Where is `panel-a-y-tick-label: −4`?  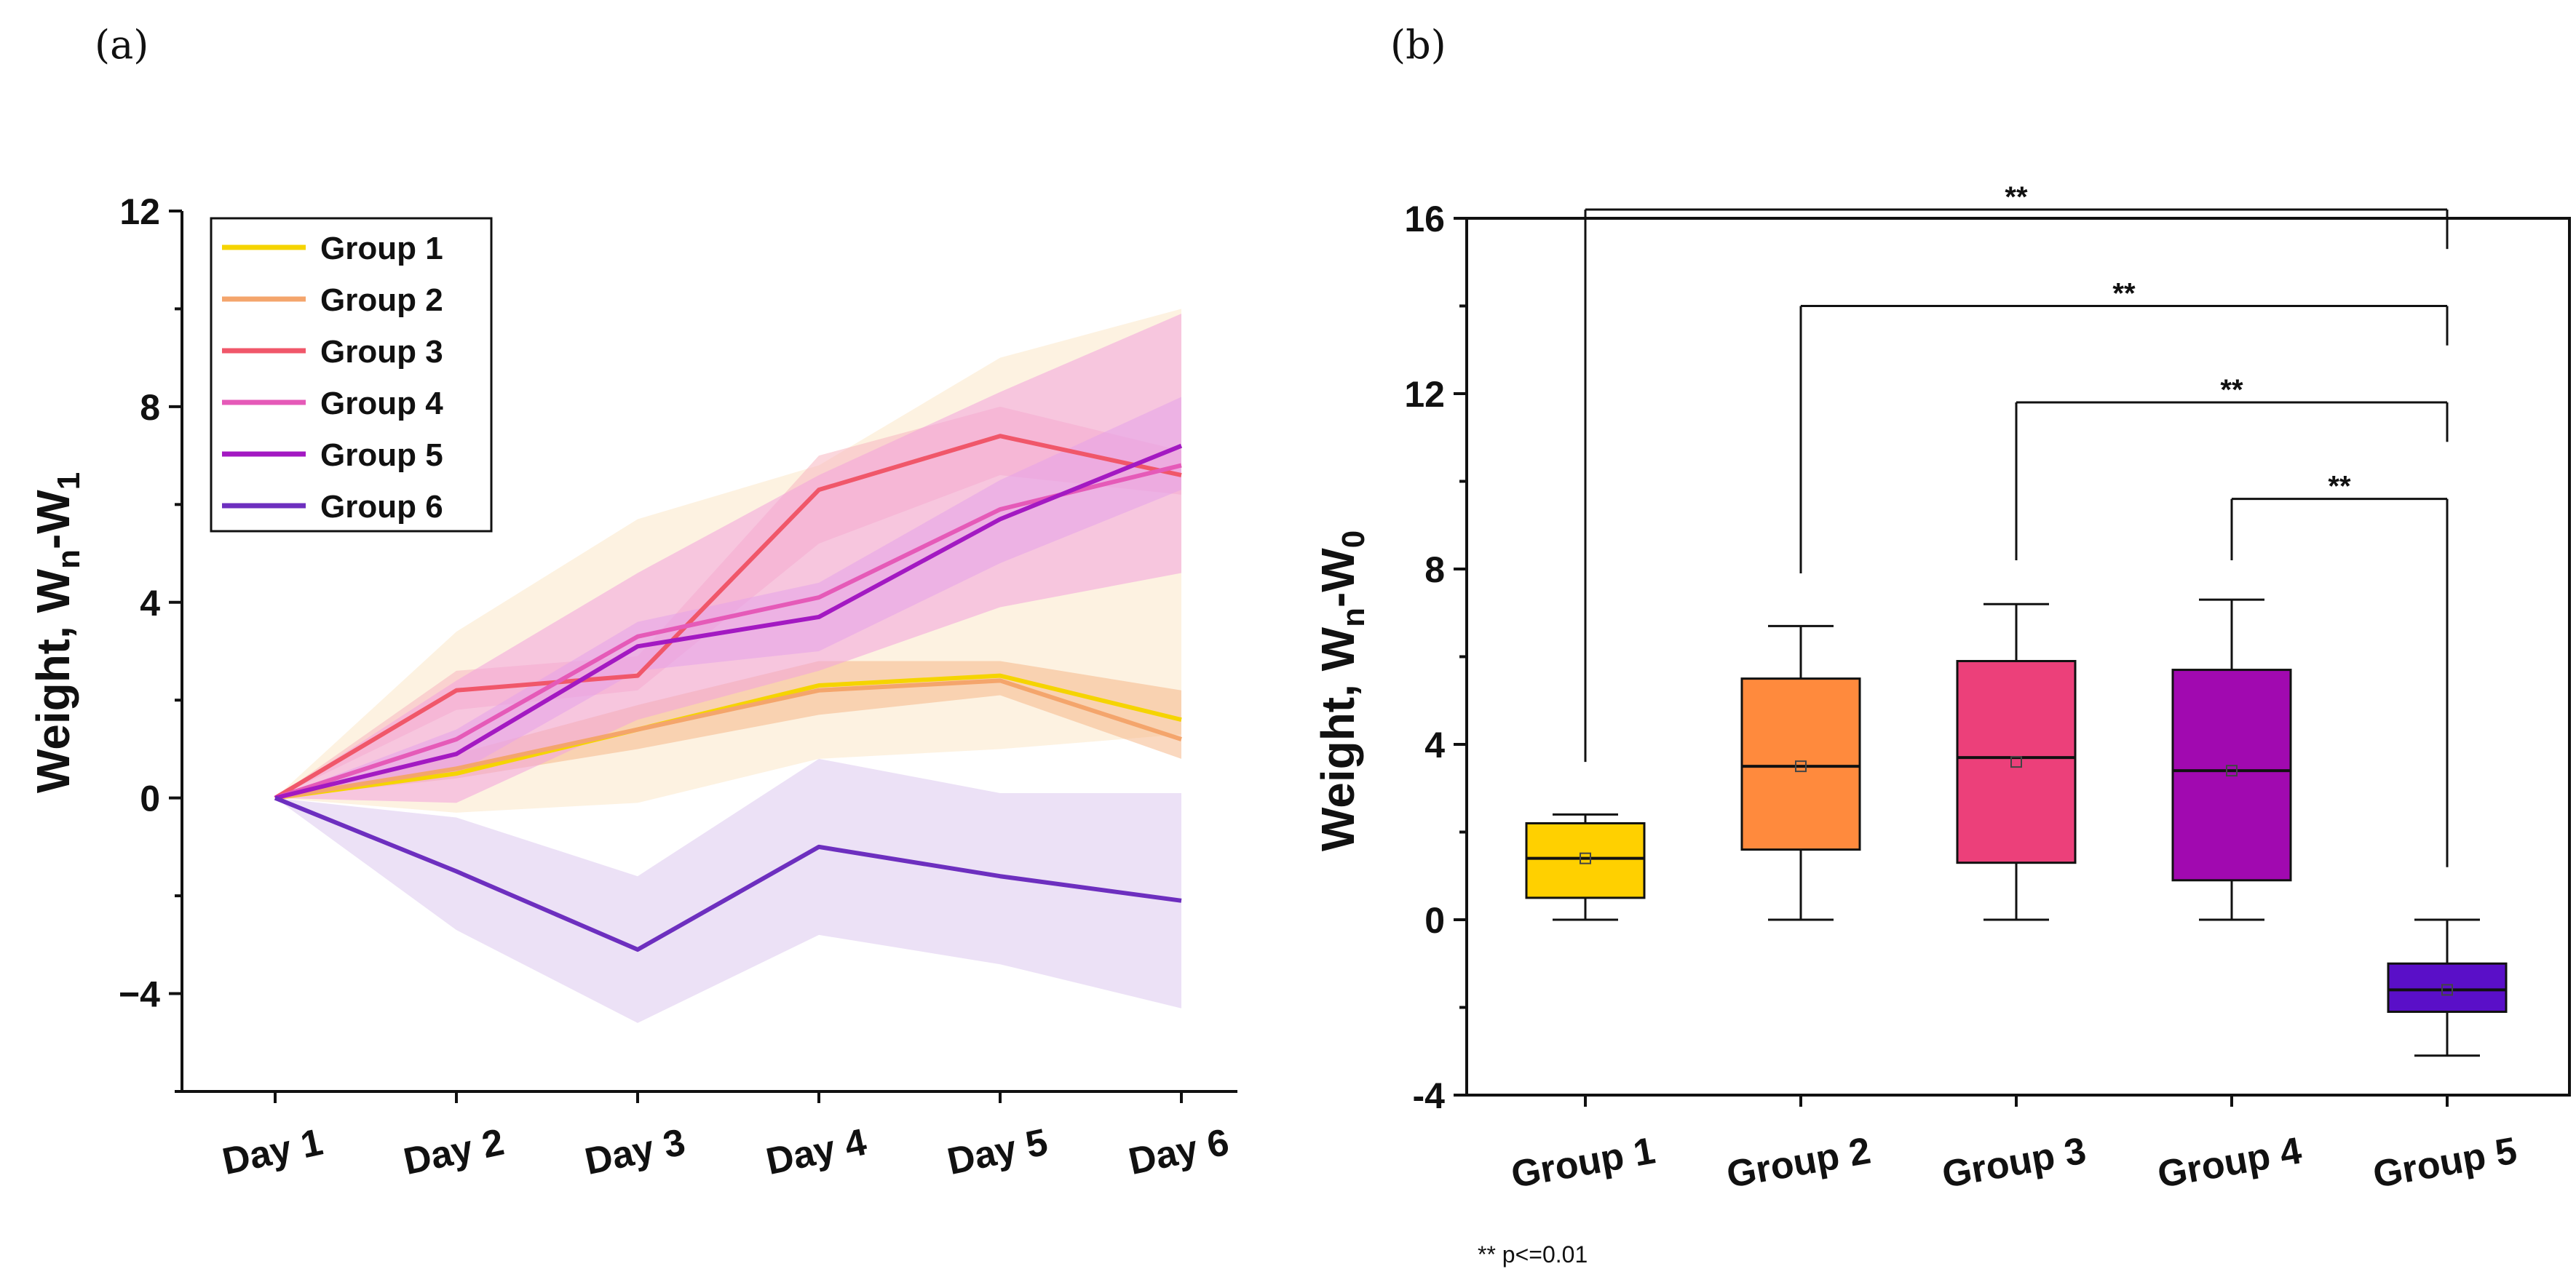
panel-a-y-tick-label: −4 is located at coordinates (139, 994).